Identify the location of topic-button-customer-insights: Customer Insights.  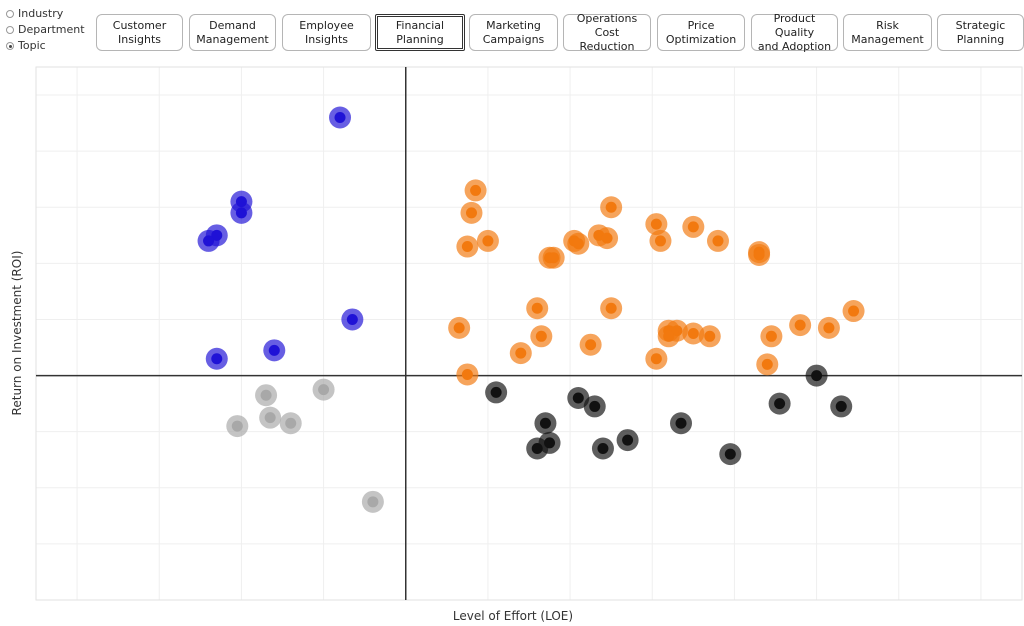
(139, 32).